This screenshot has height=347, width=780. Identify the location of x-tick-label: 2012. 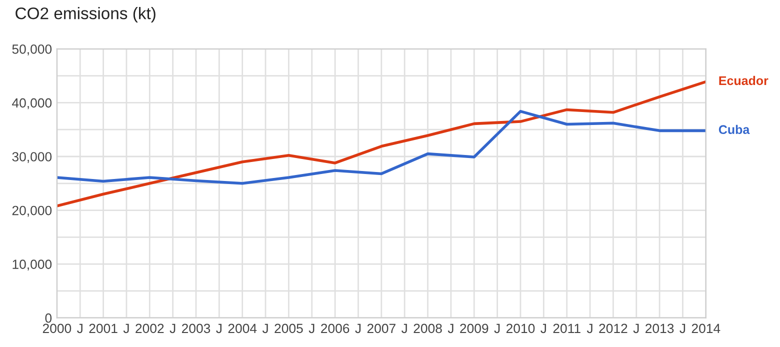
(613, 329).